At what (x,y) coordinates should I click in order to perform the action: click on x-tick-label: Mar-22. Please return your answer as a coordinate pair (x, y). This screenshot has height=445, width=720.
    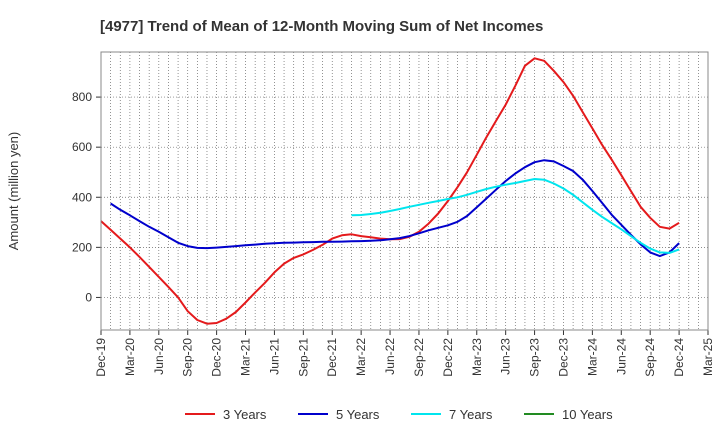
    Looking at the image, I should click on (361, 357).